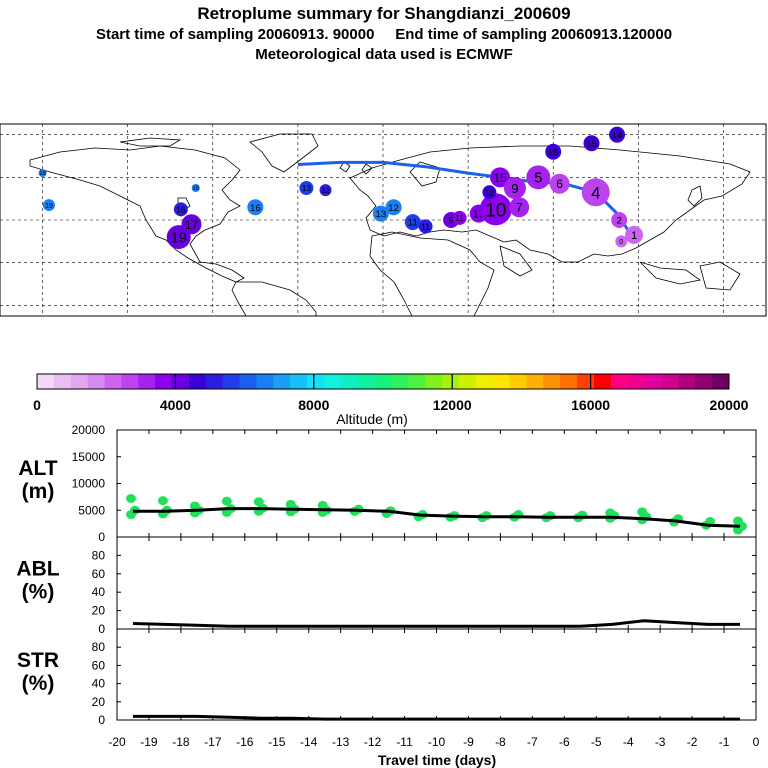  What do you see at coordinates (37, 405) in the screenshot?
I see `colorbar-tick-label: 0` at bounding box center [37, 405].